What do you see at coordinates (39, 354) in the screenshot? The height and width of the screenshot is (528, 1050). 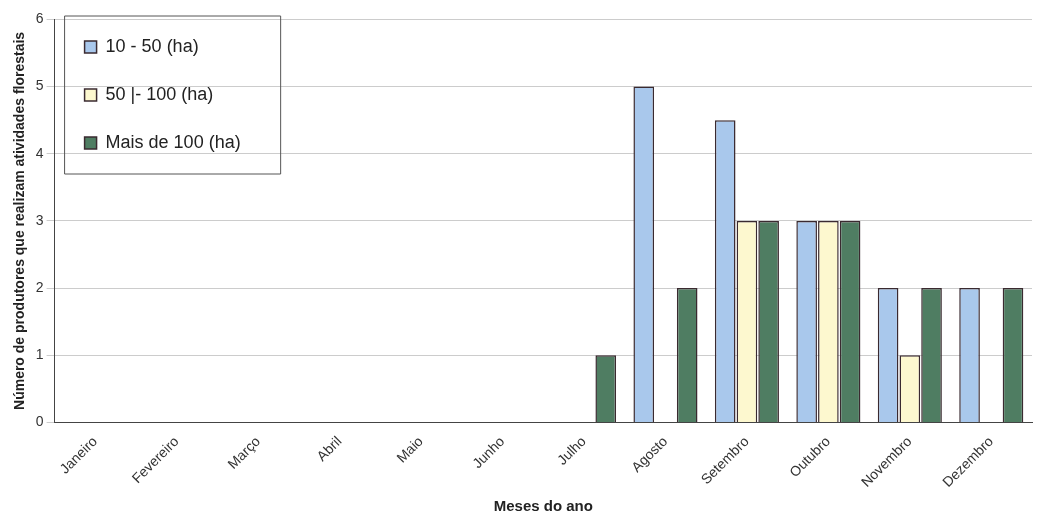 I see `y-tick-label: 1` at bounding box center [39, 354].